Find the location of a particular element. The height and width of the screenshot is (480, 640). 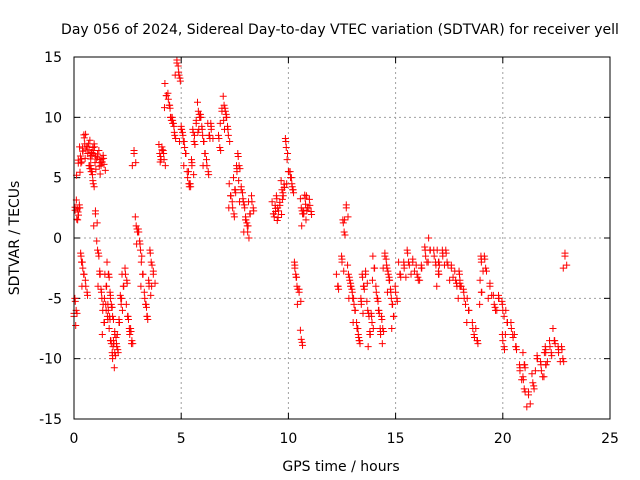

y-tick-label: -10 is located at coordinates (50, 360).